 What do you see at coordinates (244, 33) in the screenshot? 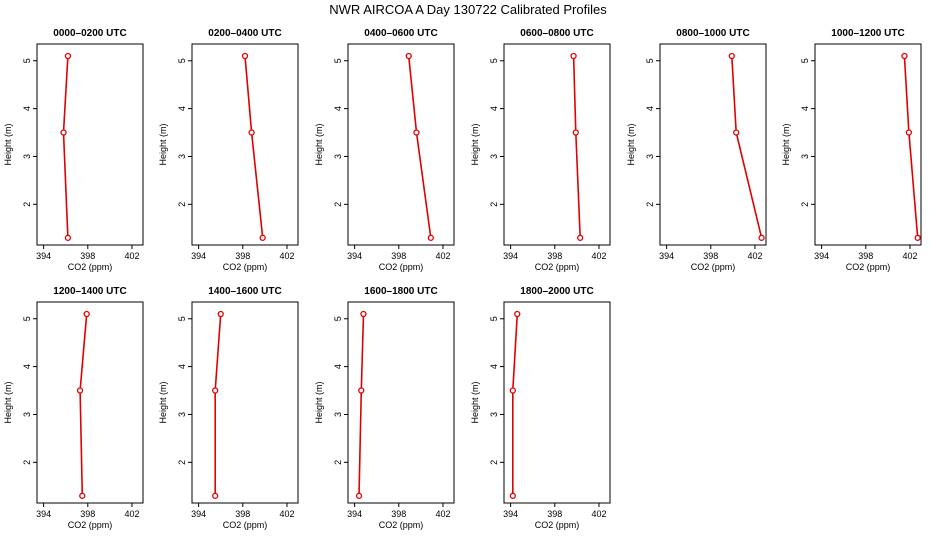
I see `panel-title: 0200–0400 UTC` at bounding box center [244, 33].